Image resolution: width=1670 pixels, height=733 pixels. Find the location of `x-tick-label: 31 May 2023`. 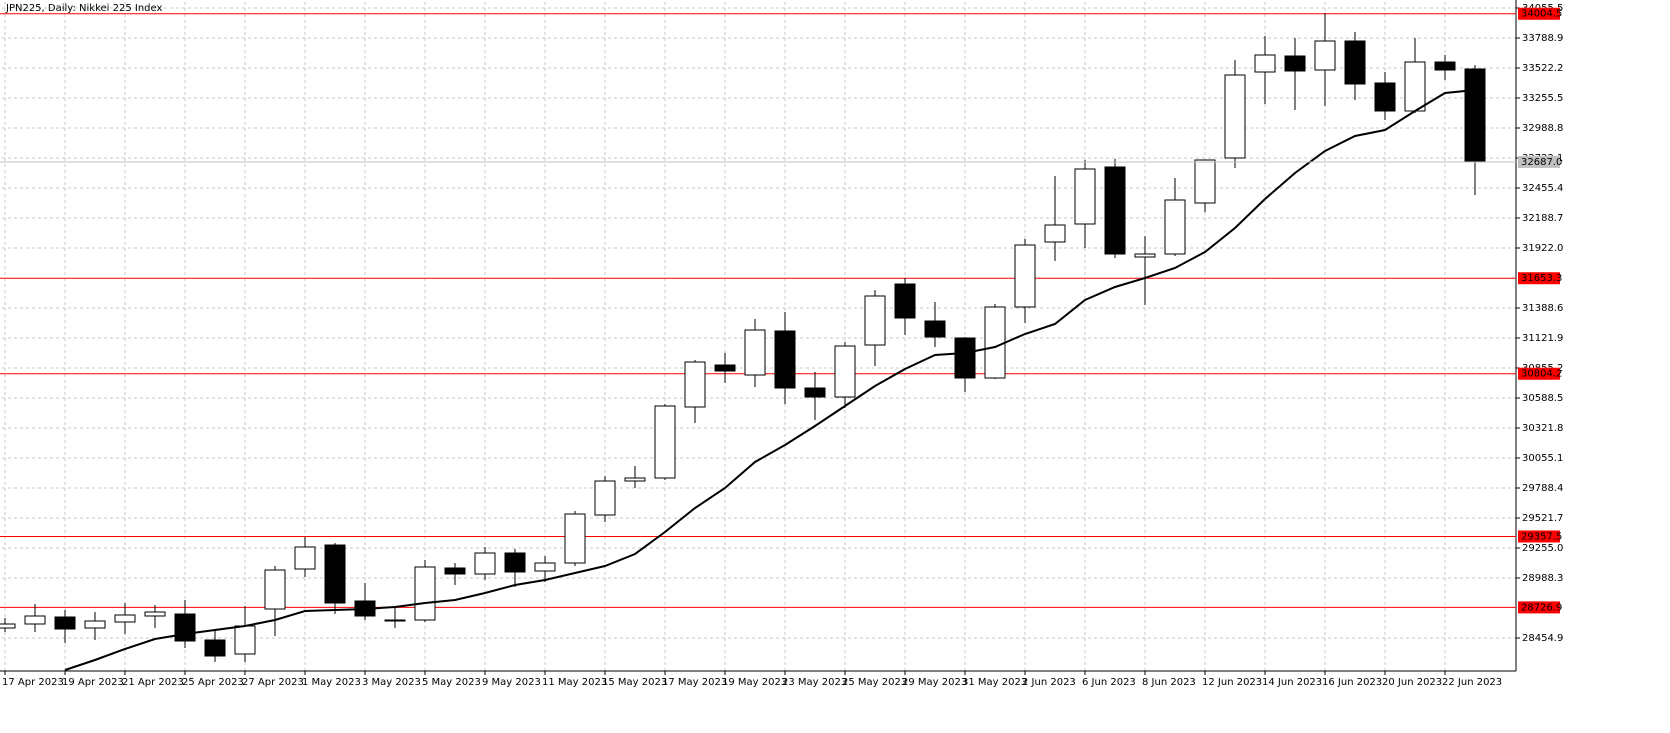

x-tick-label: 31 May 2023 is located at coordinates (994, 682).